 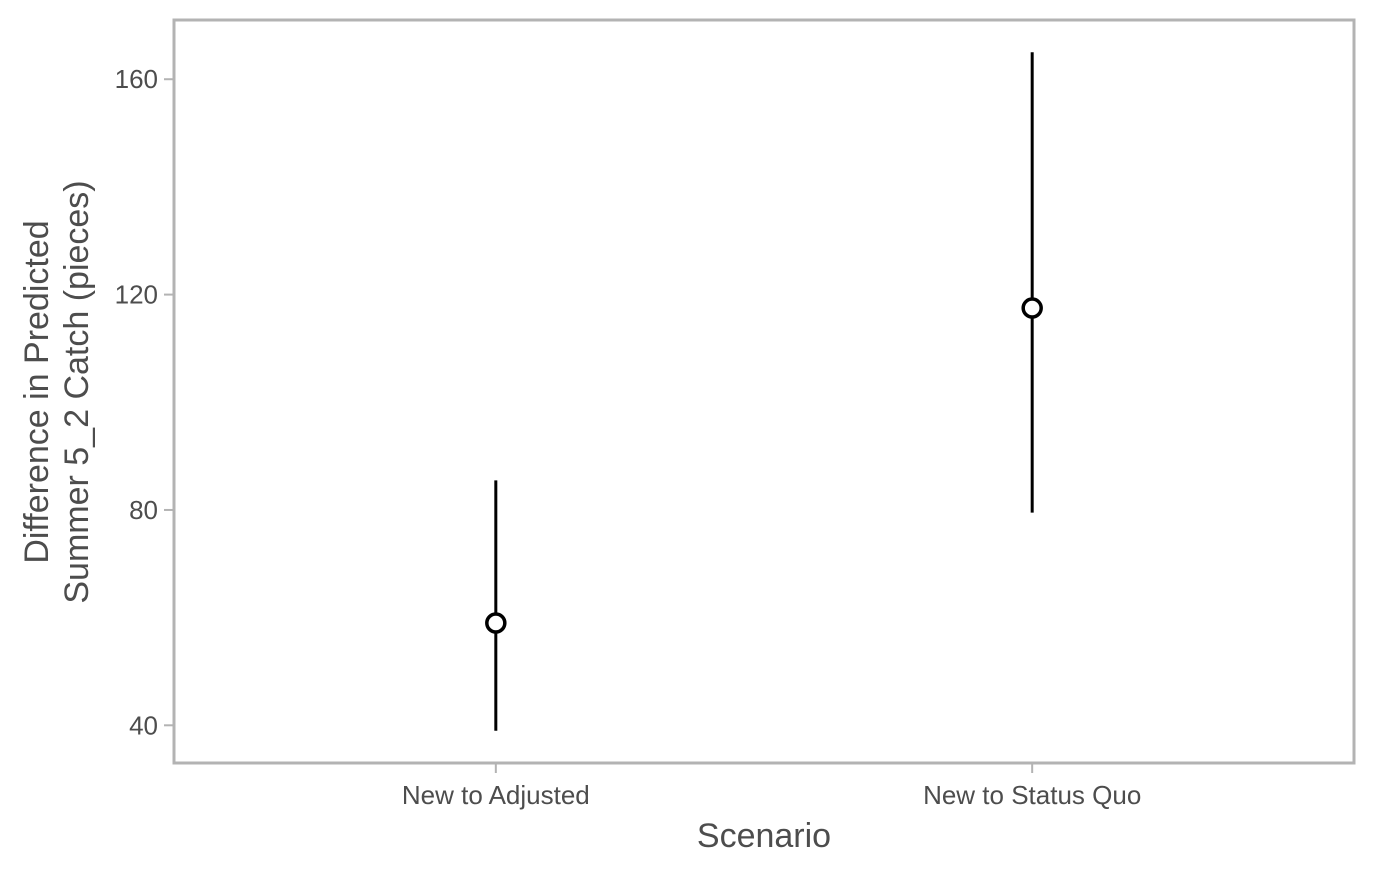 What do you see at coordinates (136, 295) in the screenshot?
I see `y-tick-label: 120` at bounding box center [136, 295].